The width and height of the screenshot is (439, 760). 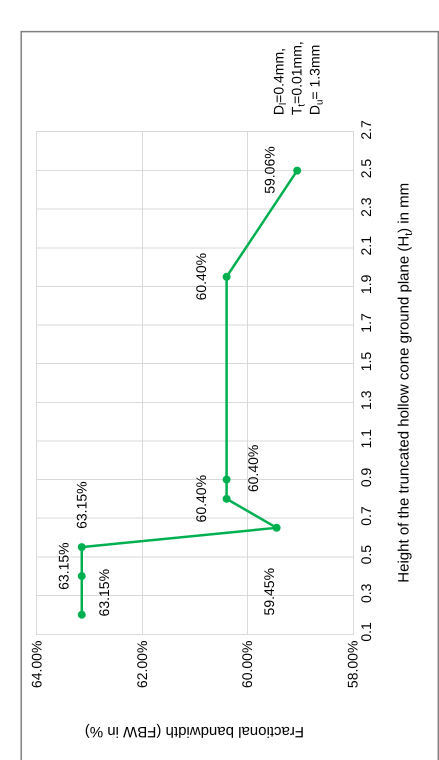 What do you see at coordinates (366, 632) in the screenshot?
I see `y-tick-label: 0.1` at bounding box center [366, 632].